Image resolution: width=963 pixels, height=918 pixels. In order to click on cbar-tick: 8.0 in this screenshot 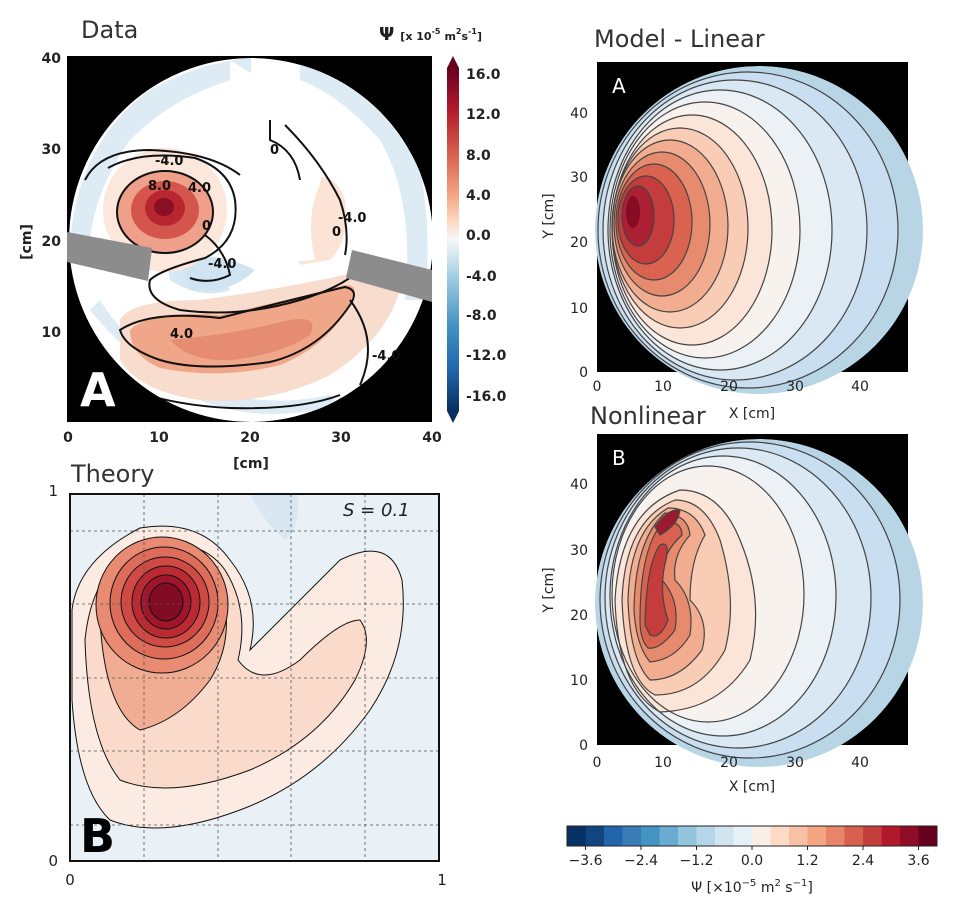, I will do `click(478, 156)`.